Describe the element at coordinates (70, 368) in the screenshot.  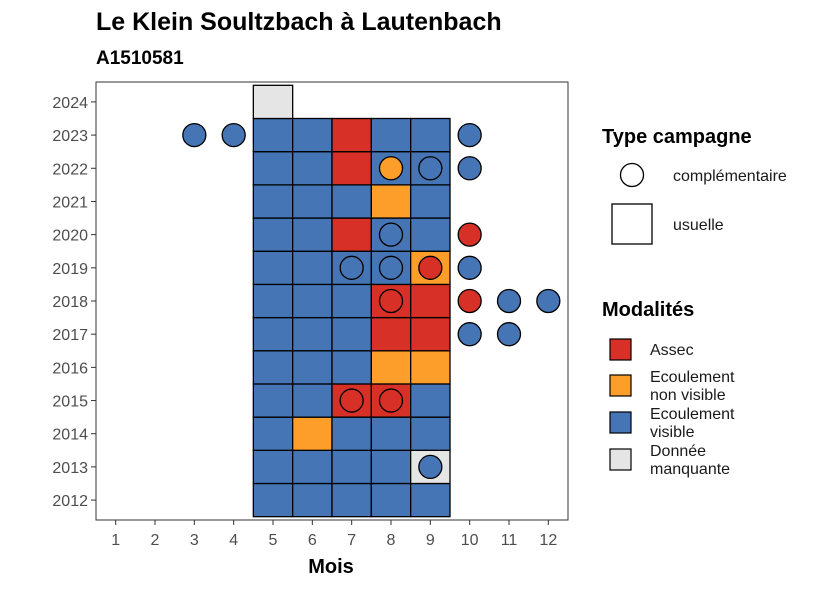
I see `y-tick-label: 2016` at that location.